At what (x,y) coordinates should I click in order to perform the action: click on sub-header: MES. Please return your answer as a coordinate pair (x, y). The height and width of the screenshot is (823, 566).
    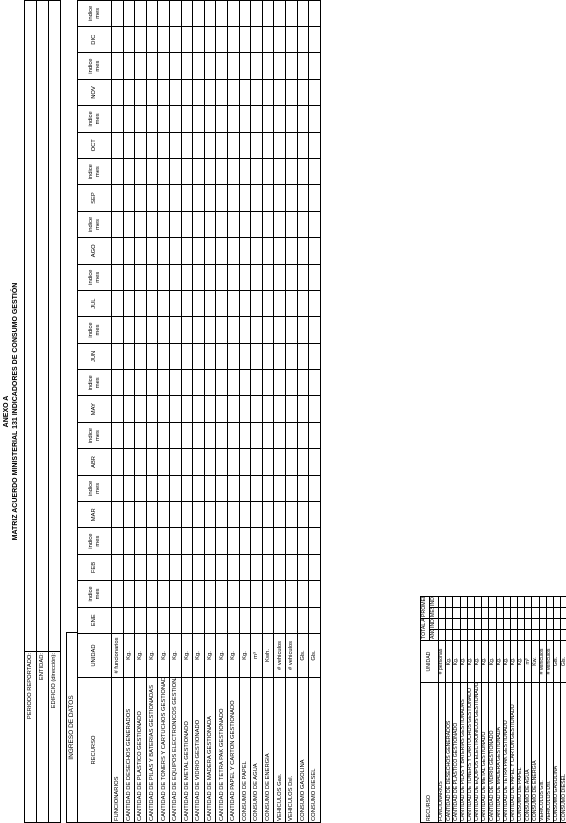
    Looking at the image, I should click on (434, 613).